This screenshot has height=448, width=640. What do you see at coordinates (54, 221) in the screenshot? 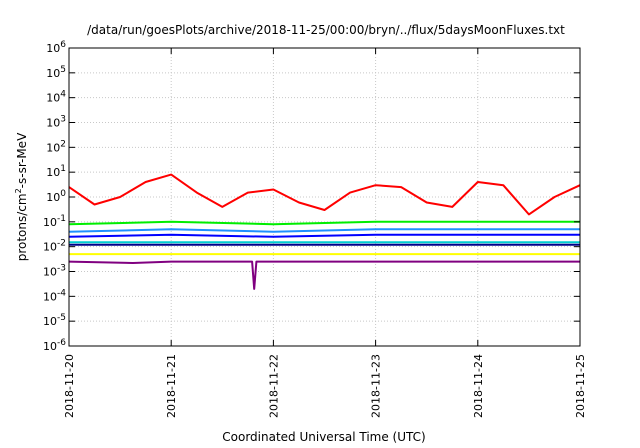
I see `y-tick-label: 10⁻¹` at bounding box center [54, 221].